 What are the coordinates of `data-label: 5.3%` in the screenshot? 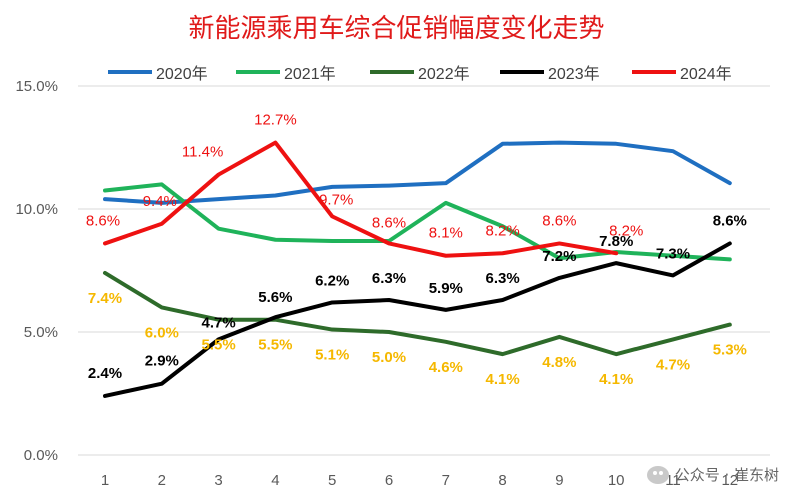 It's located at (730, 350).